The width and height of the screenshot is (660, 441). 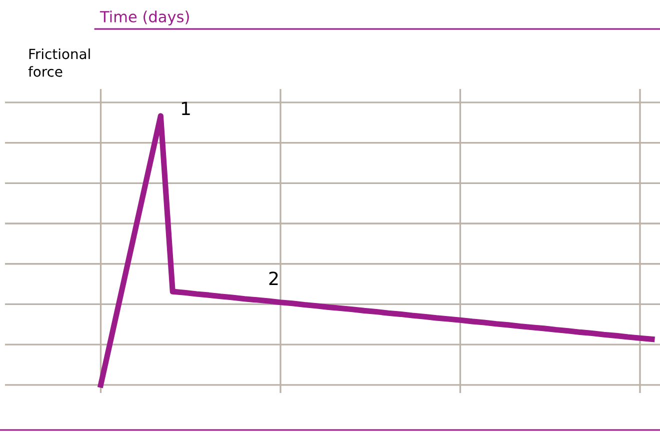 I want to click on text: 1, so click(x=186, y=108).